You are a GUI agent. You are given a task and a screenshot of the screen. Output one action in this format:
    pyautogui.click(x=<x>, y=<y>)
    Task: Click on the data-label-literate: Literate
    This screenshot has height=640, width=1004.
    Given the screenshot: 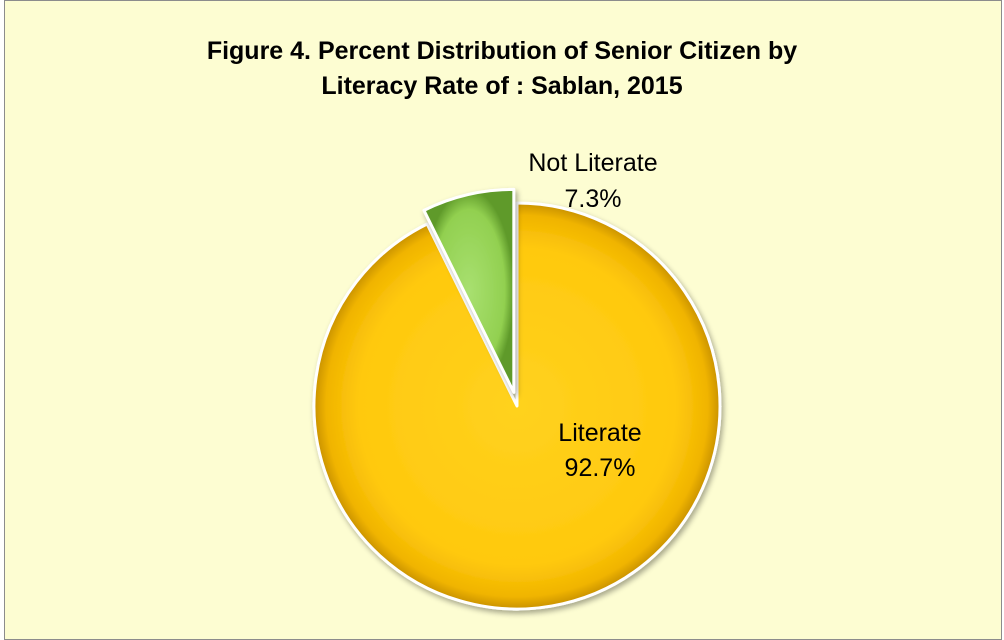 What is the action you would take?
    pyautogui.click(x=599, y=433)
    